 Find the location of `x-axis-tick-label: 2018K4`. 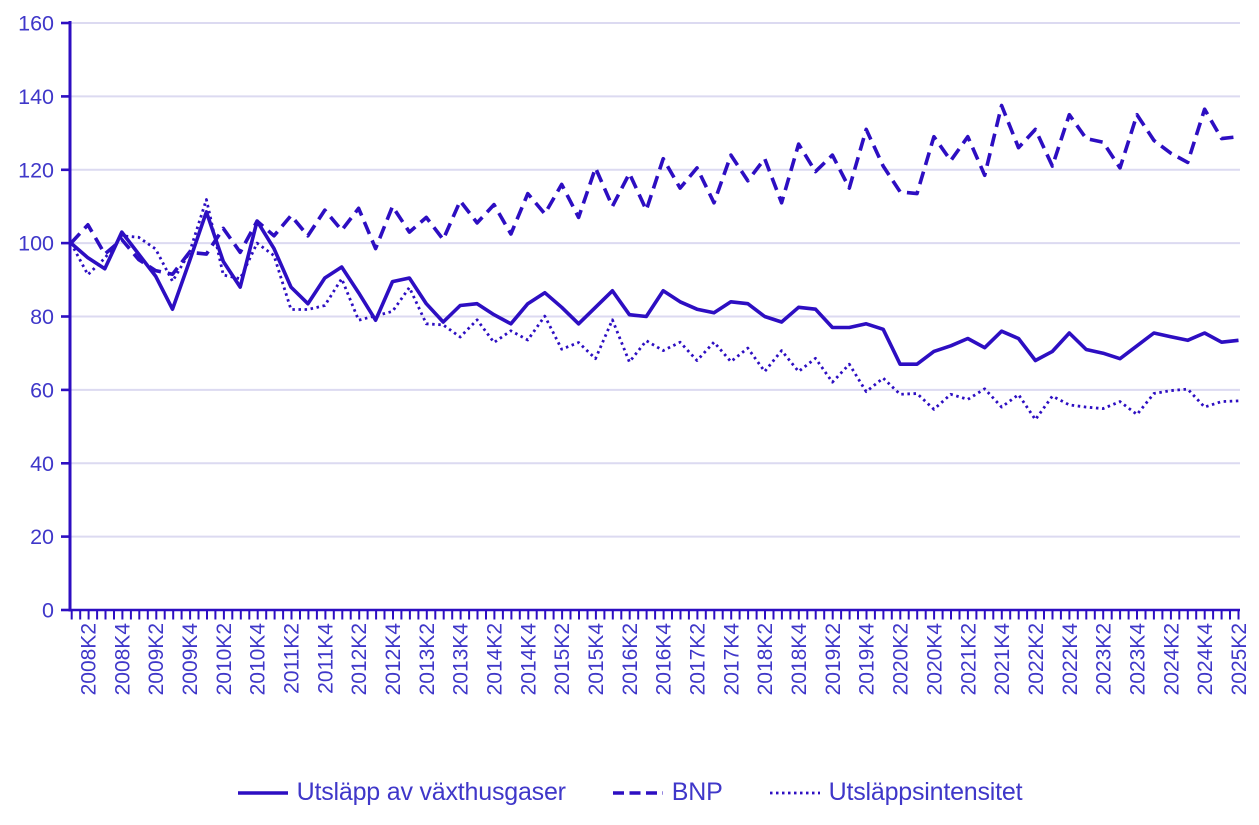

x-axis-tick-label: 2018K4 is located at coordinates (799, 659).